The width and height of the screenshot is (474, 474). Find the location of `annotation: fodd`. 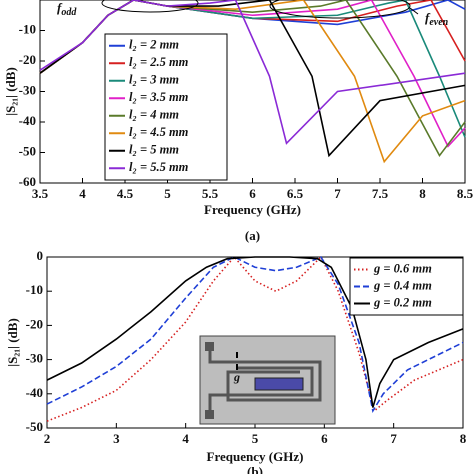

annotation: fodd is located at coordinates (67, 9).